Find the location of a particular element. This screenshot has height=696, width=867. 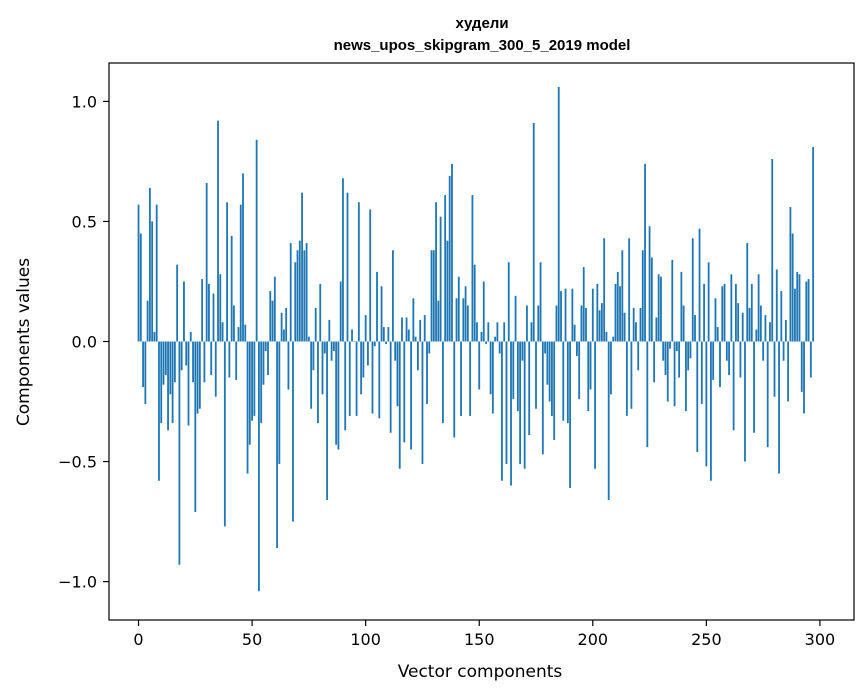

chart-subtitle: news_upos_skipgram_300_5_2019 model is located at coordinates (482, 45).